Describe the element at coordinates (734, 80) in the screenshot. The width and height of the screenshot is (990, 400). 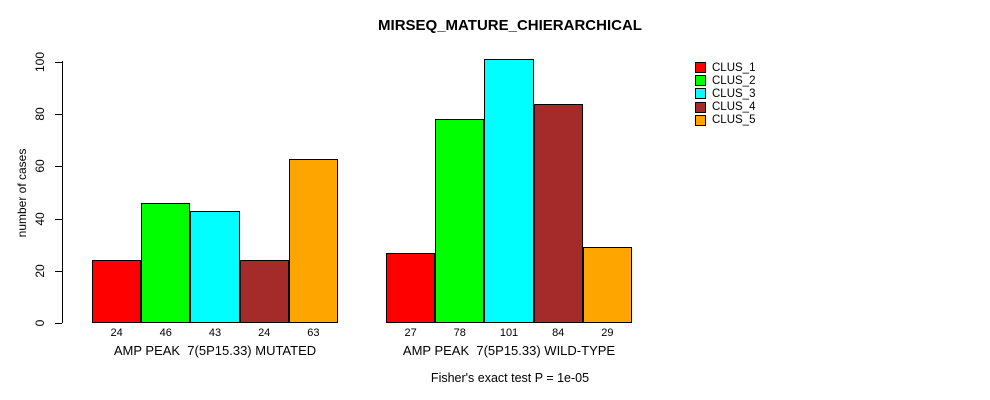
I see `legend-label: CLUS_2` at that location.